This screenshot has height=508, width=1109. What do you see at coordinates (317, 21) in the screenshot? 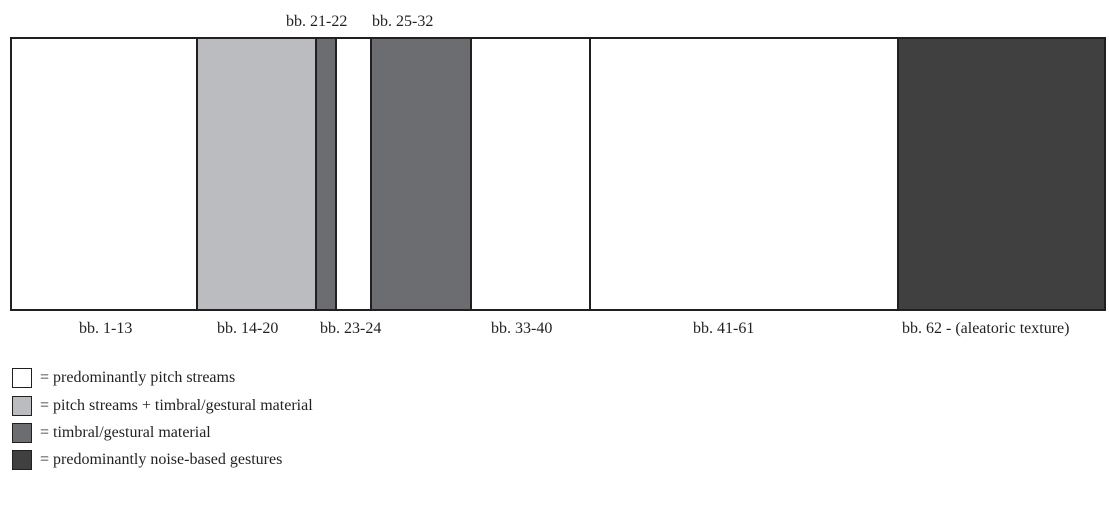
I see `label-bb-21-22: bb. 21-22` at bounding box center [317, 21].